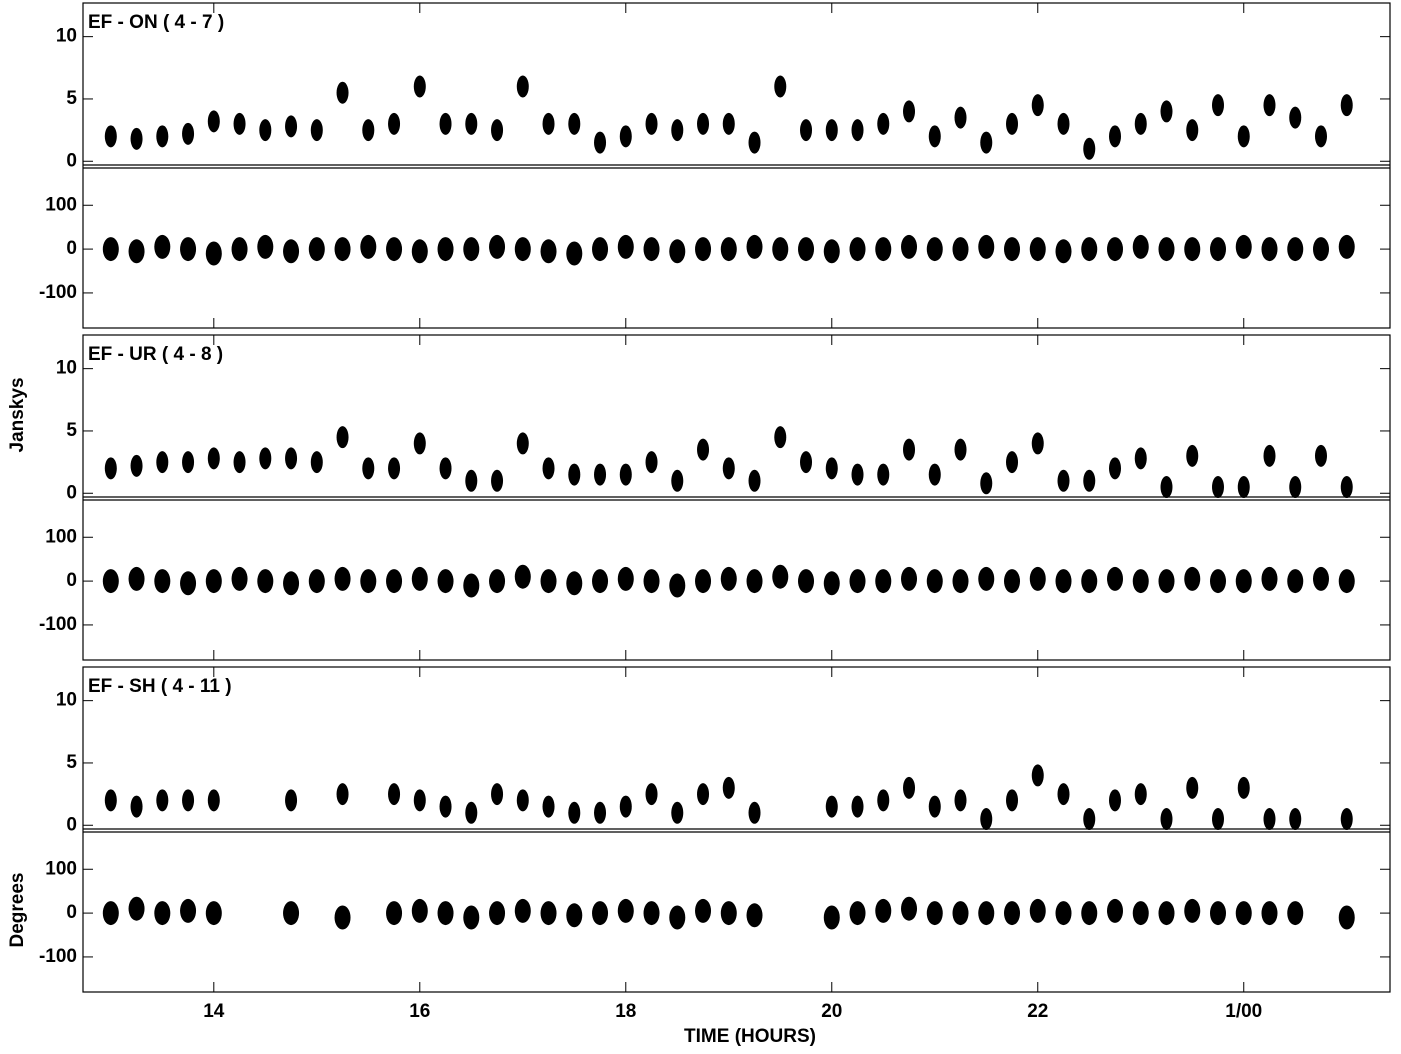 This screenshot has width=1401, height=1054. Describe the element at coordinates (61, 868) in the screenshot. I see `y-tick-label: 100` at that location.